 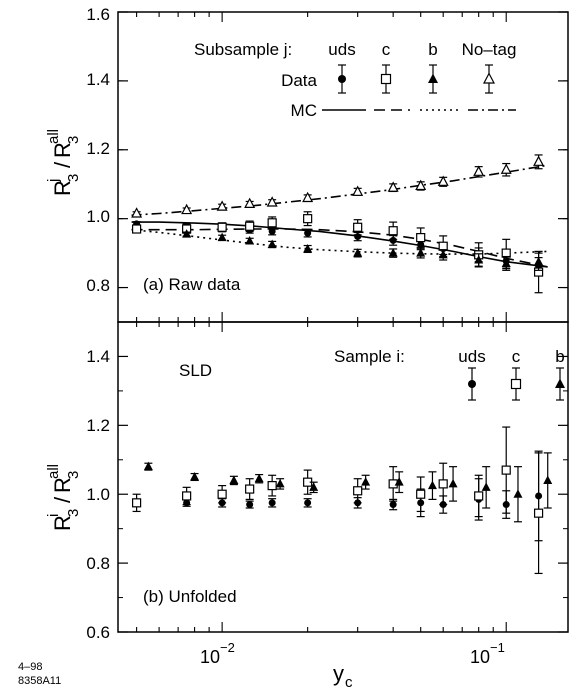 I want to click on panel-b-ylabel-den: R, so click(x=62, y=485).